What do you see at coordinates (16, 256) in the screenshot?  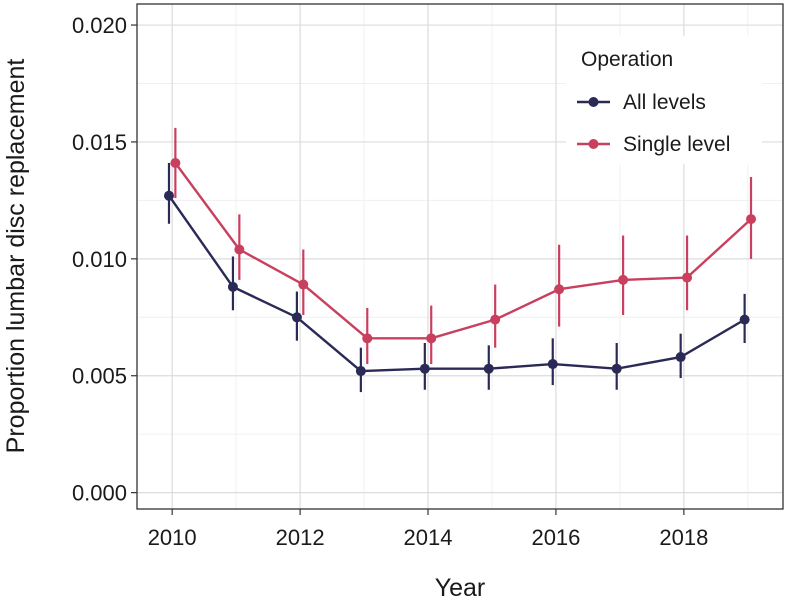 I see `y-axis-title: Proportion lumbar disc replacement` at bounding box center [16, 256].